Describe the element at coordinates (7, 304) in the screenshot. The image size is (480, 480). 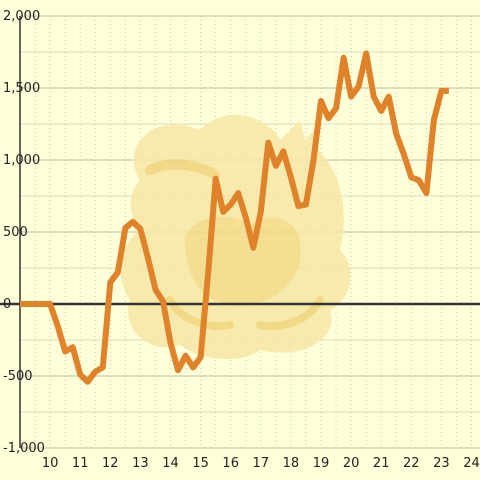
I see `y-tick-label: 0` at that location.